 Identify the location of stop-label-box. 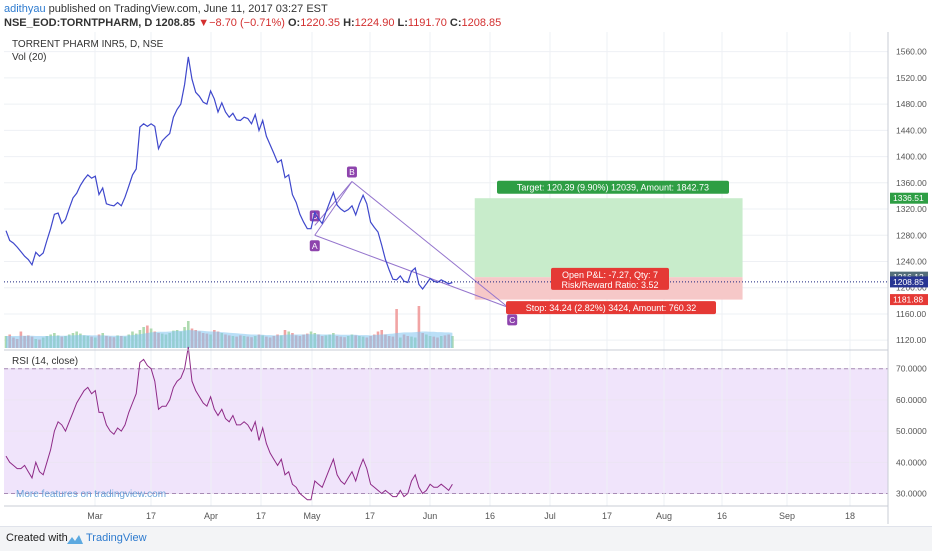
(611, 308).